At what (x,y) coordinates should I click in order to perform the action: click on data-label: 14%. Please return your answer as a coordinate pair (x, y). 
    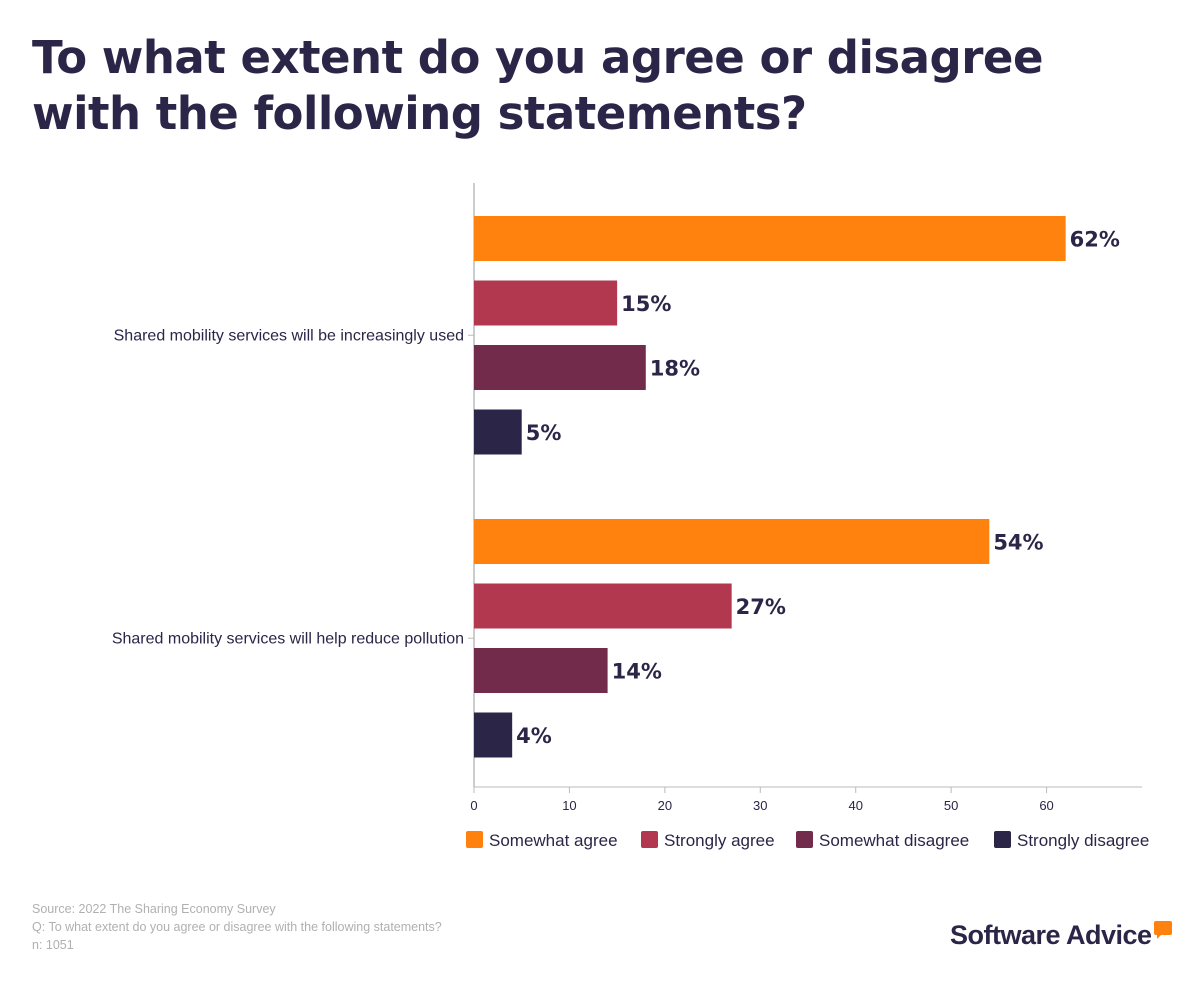
    Looking at the image, I should click on (637, 672).